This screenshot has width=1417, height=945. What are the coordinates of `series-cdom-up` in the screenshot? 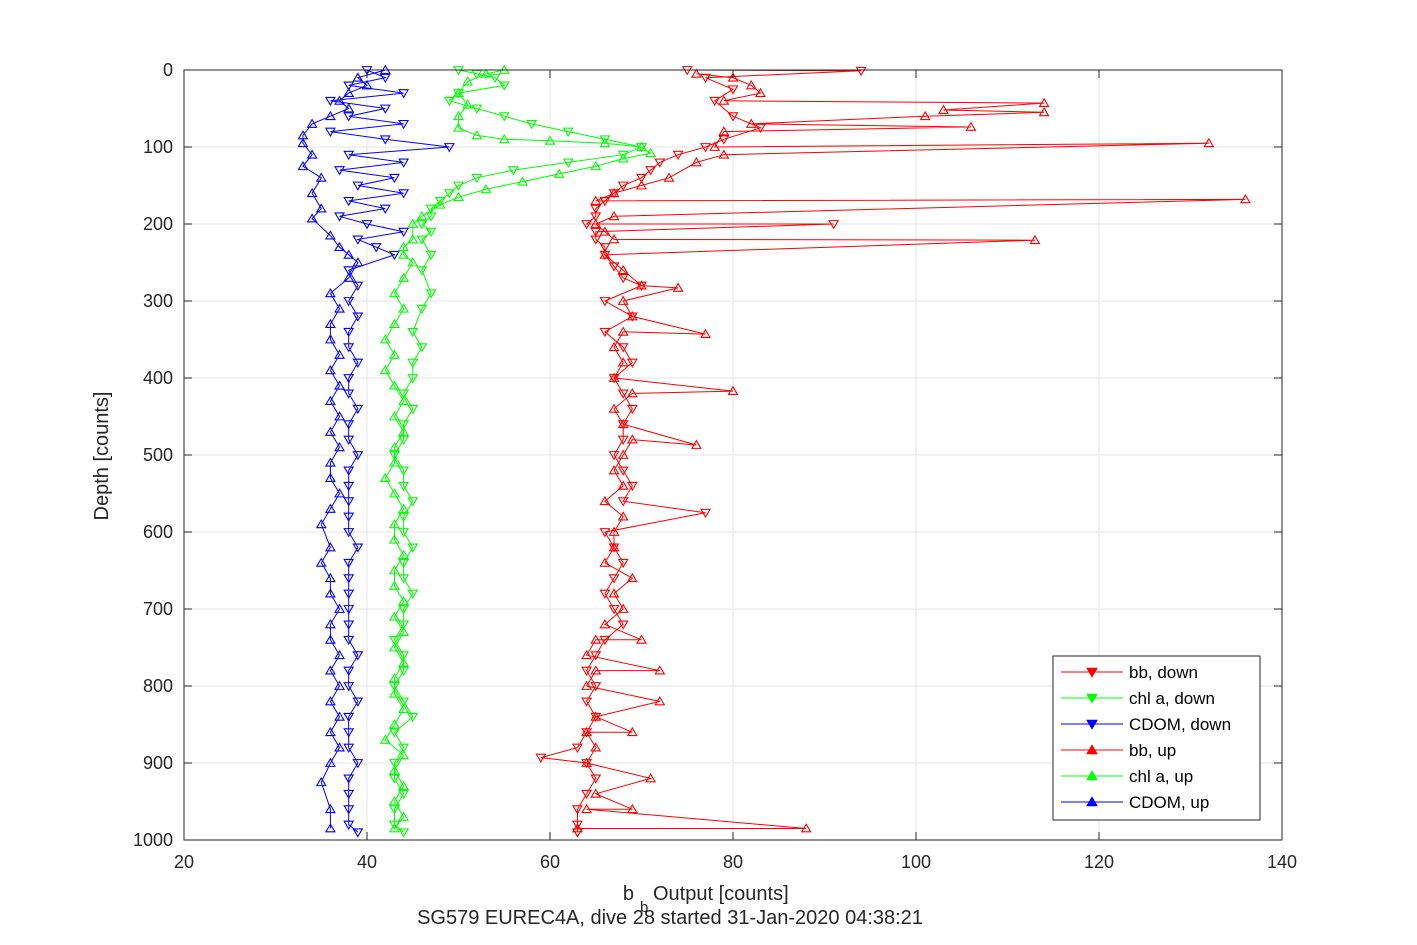 It's located at (344, 448).